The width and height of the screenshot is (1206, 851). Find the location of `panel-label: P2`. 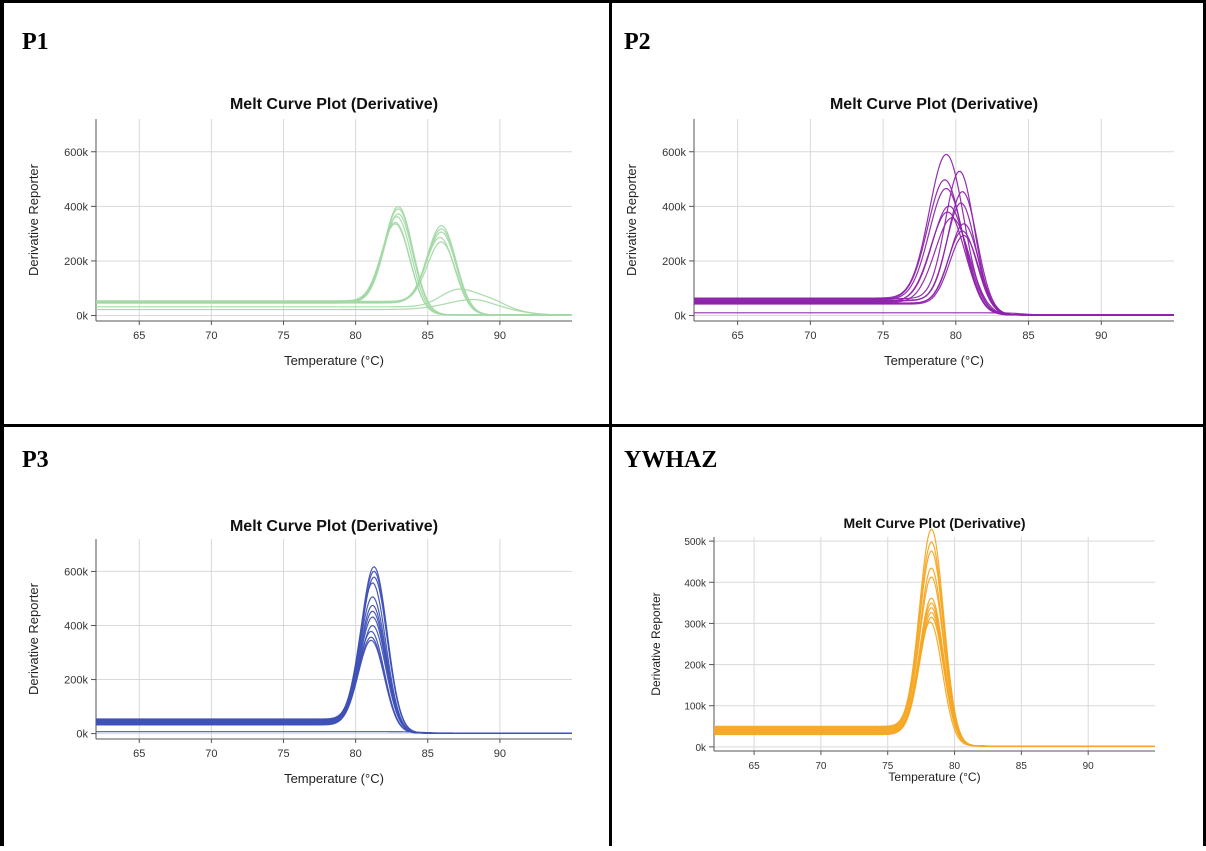

panel-label: P2 is located at coordinates (637, 42).